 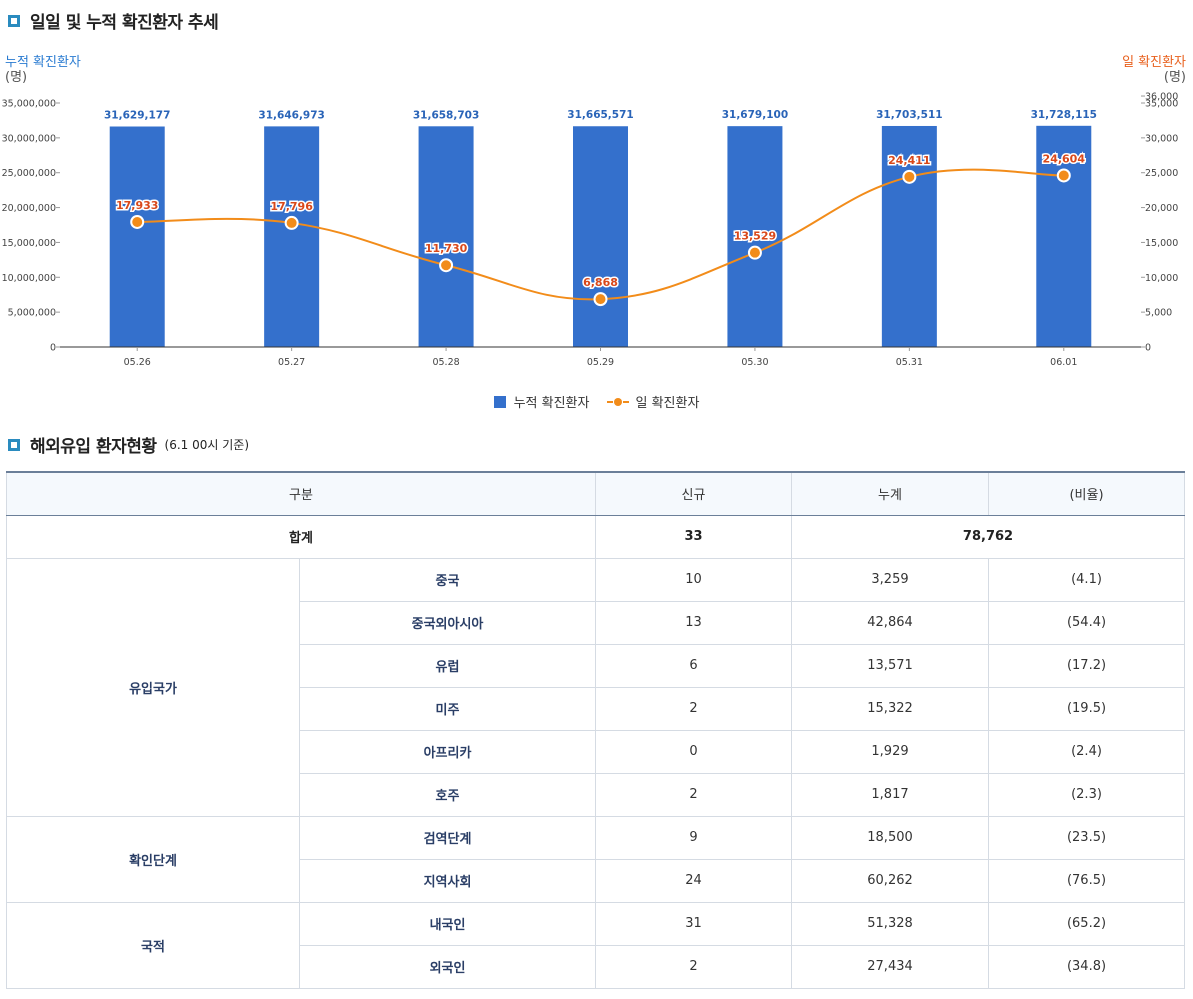 I want to click on row-new: 13, so click(x=694, y=622).